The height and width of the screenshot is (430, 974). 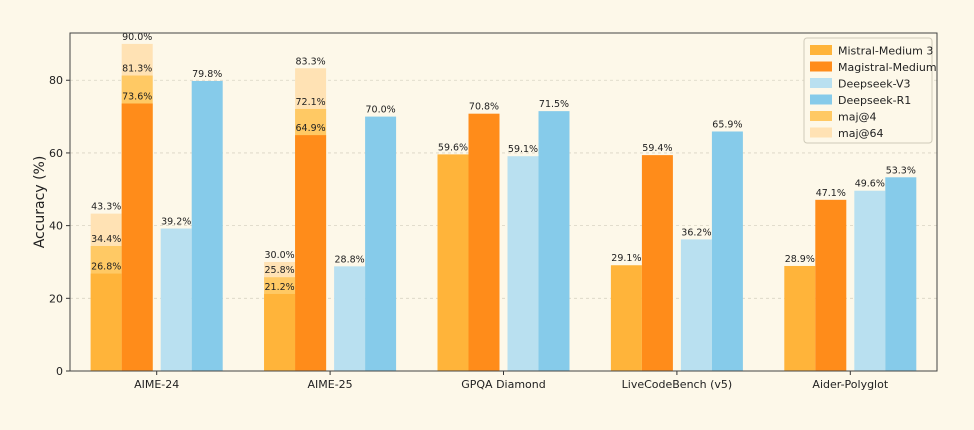 I want to click on y-axis-title: Accuracy (%), so click(x=40, y=202).